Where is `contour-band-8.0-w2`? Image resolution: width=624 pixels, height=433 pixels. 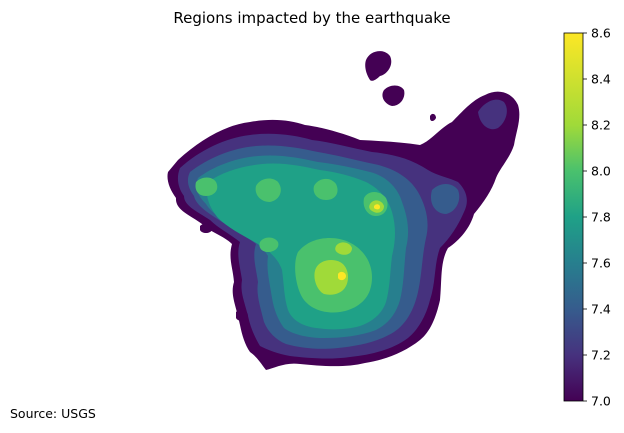 contour-band-8.0-w2 is located at coordinates (269, 244).